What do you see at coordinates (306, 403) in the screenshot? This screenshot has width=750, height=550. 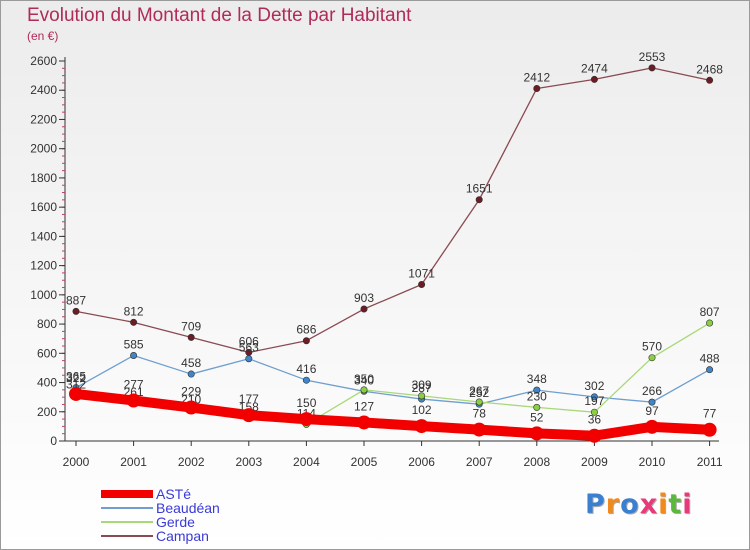 I see `data-label-ast: 150` at bounding box center [306, 403].